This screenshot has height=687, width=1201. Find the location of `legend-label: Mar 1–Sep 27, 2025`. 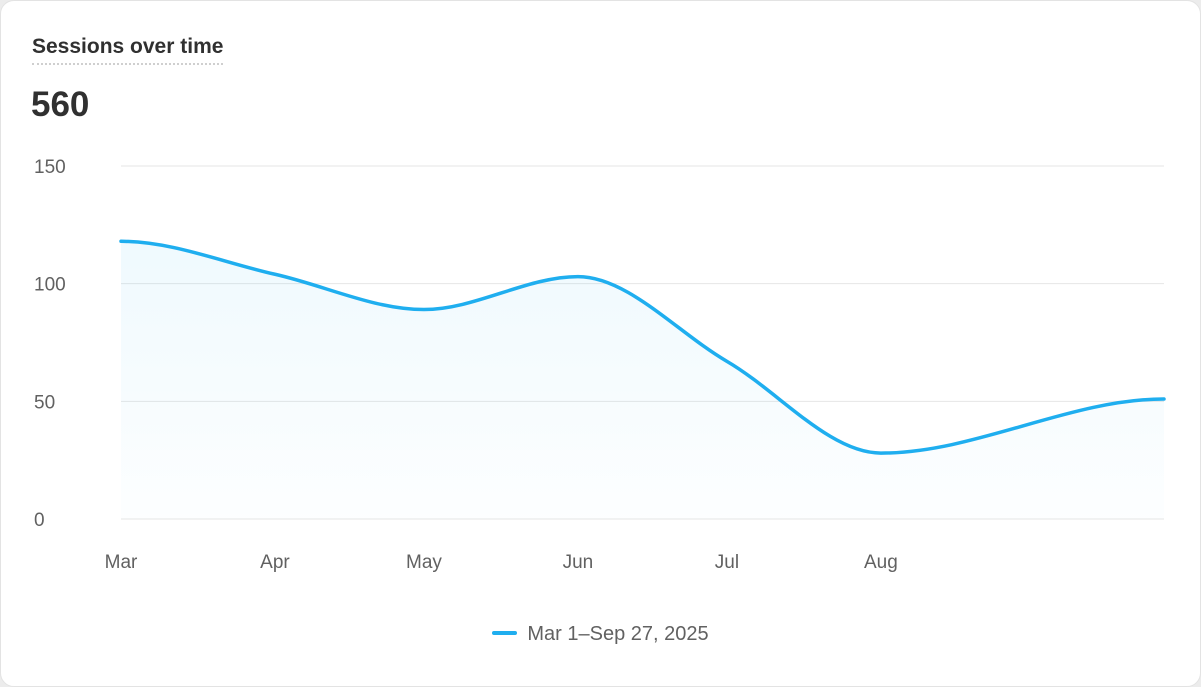

legend-label: Mar 1–Sep 27, 2025 is located at coordinates (618, 634).